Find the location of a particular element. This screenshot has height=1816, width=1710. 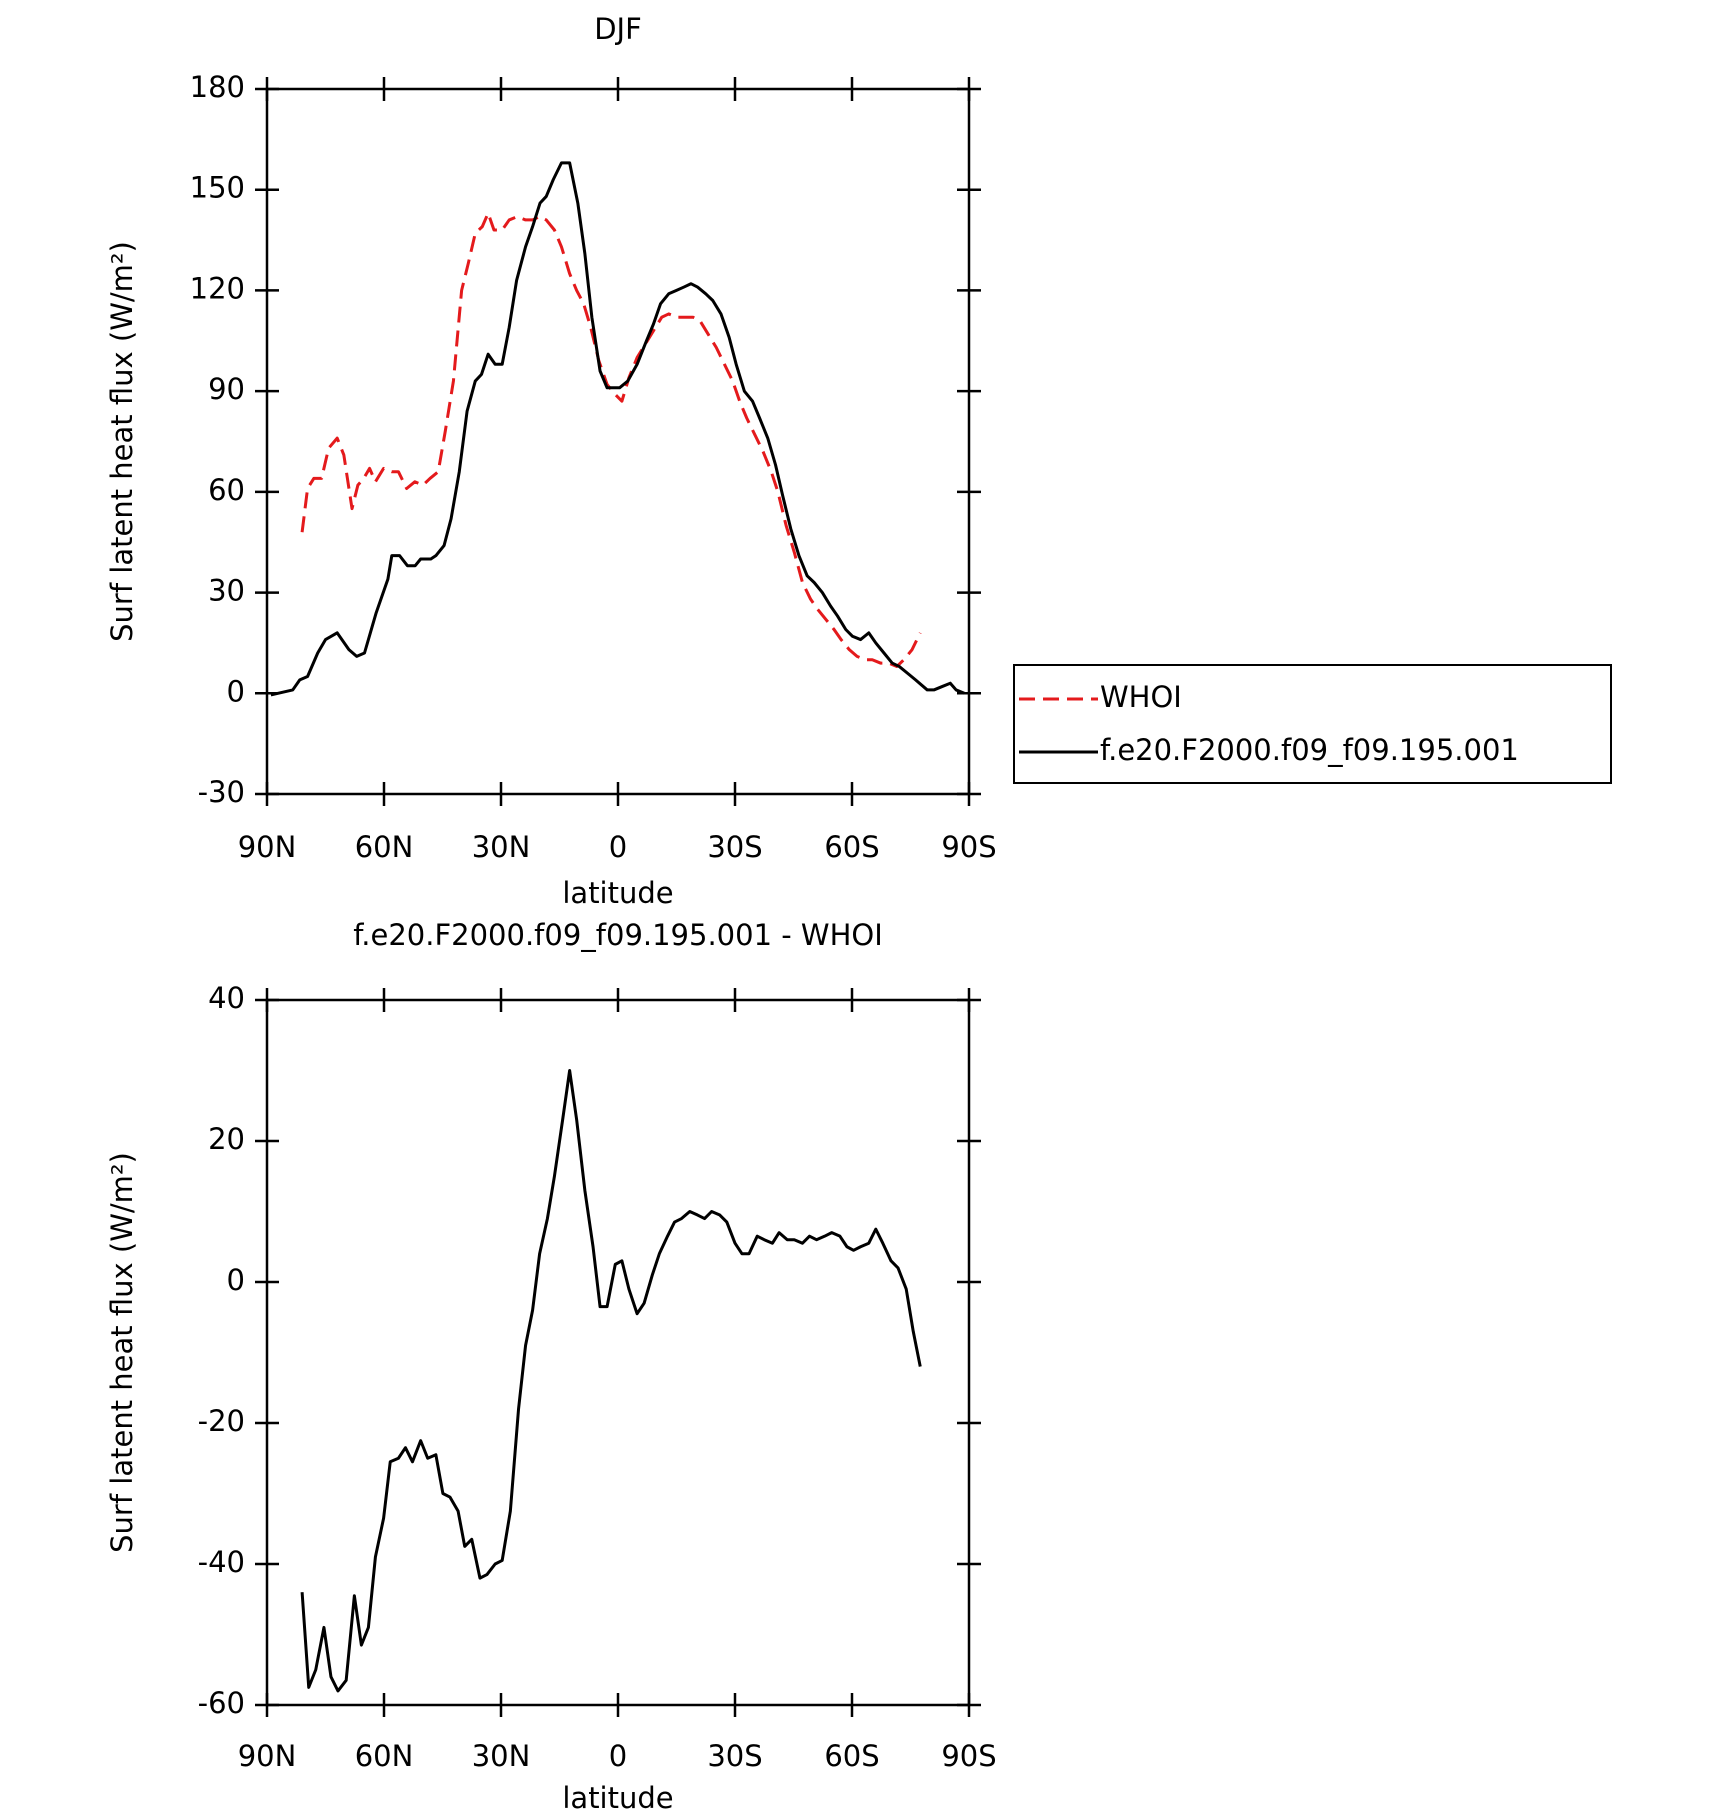

legend-box is located at coordinates (1312, 724).